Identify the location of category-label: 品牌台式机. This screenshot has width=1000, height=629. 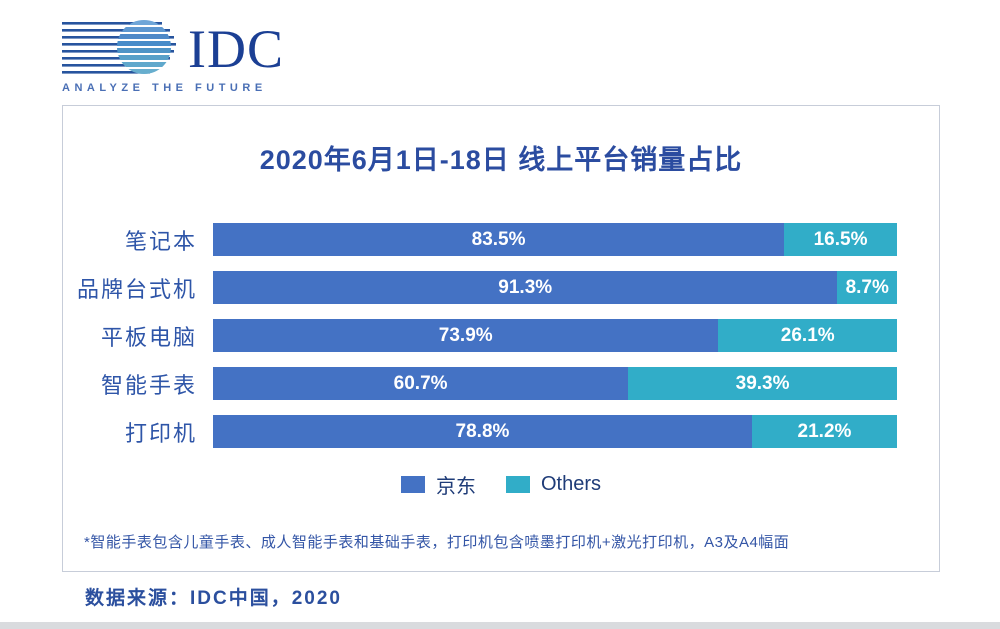
(136, 289).